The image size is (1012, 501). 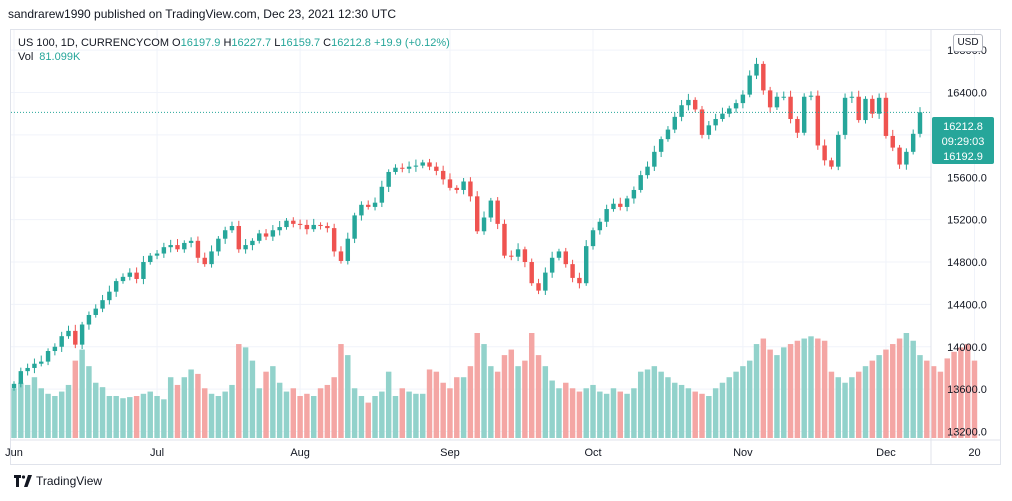 What do you see at coordinates (300, 43) in the screenshot?
I see `low-value: 16159.7` at bounding box center [300, 43].